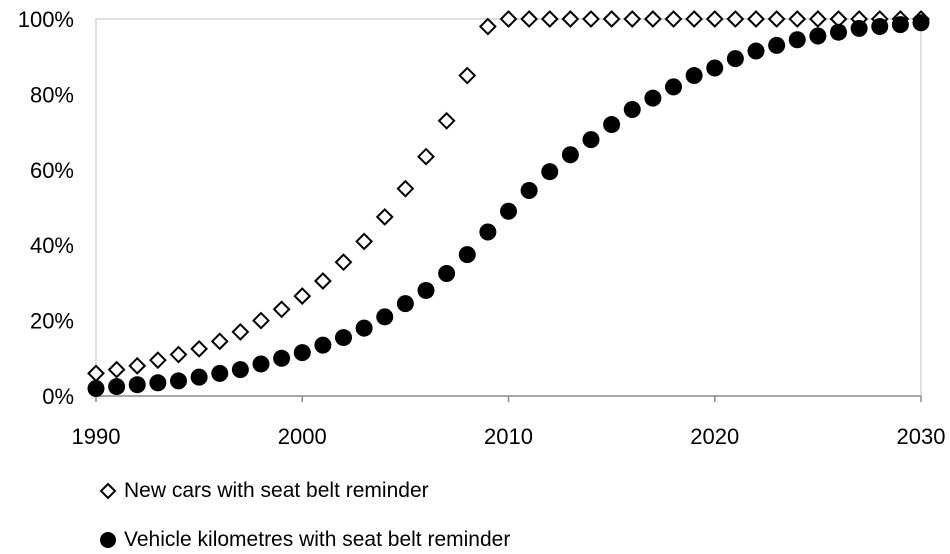 This screenshot has width=950, height=554. I want to click on x-axis: 1990 2000 2010 2020 2030, so click(509, 422).